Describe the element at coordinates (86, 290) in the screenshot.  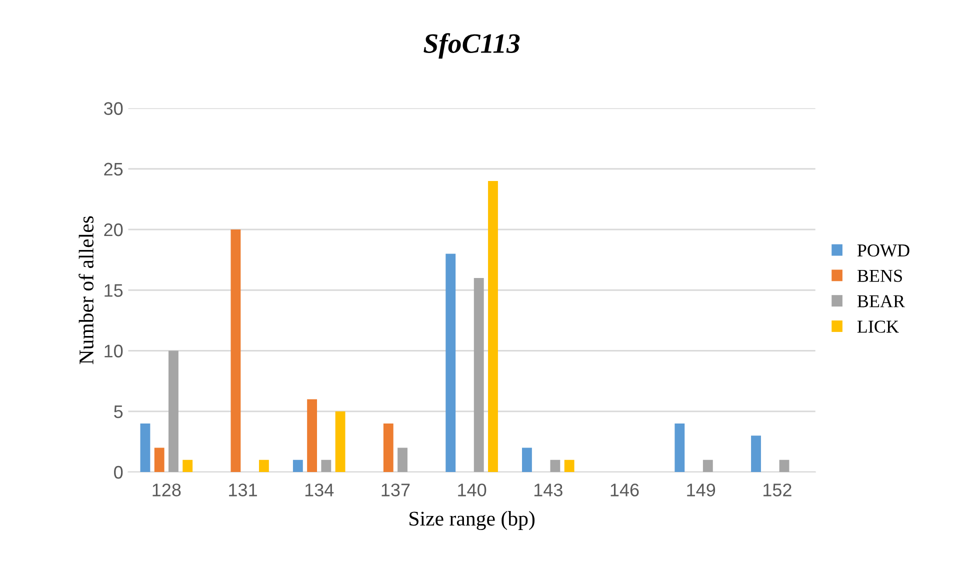
I see `y-axis-title: Number of alleles` at that location.